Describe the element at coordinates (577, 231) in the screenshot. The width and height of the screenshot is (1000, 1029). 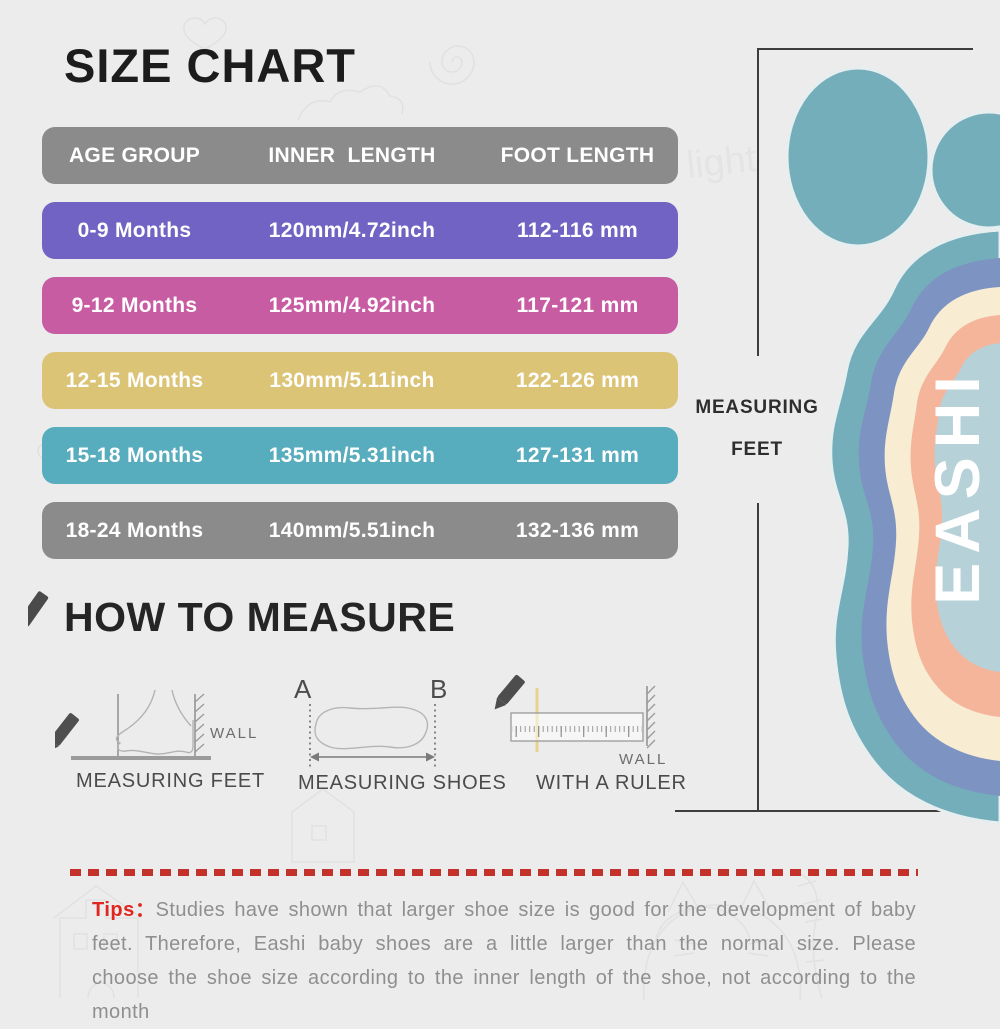
I see `foot-length-cell: 112-116 mm` at that location.